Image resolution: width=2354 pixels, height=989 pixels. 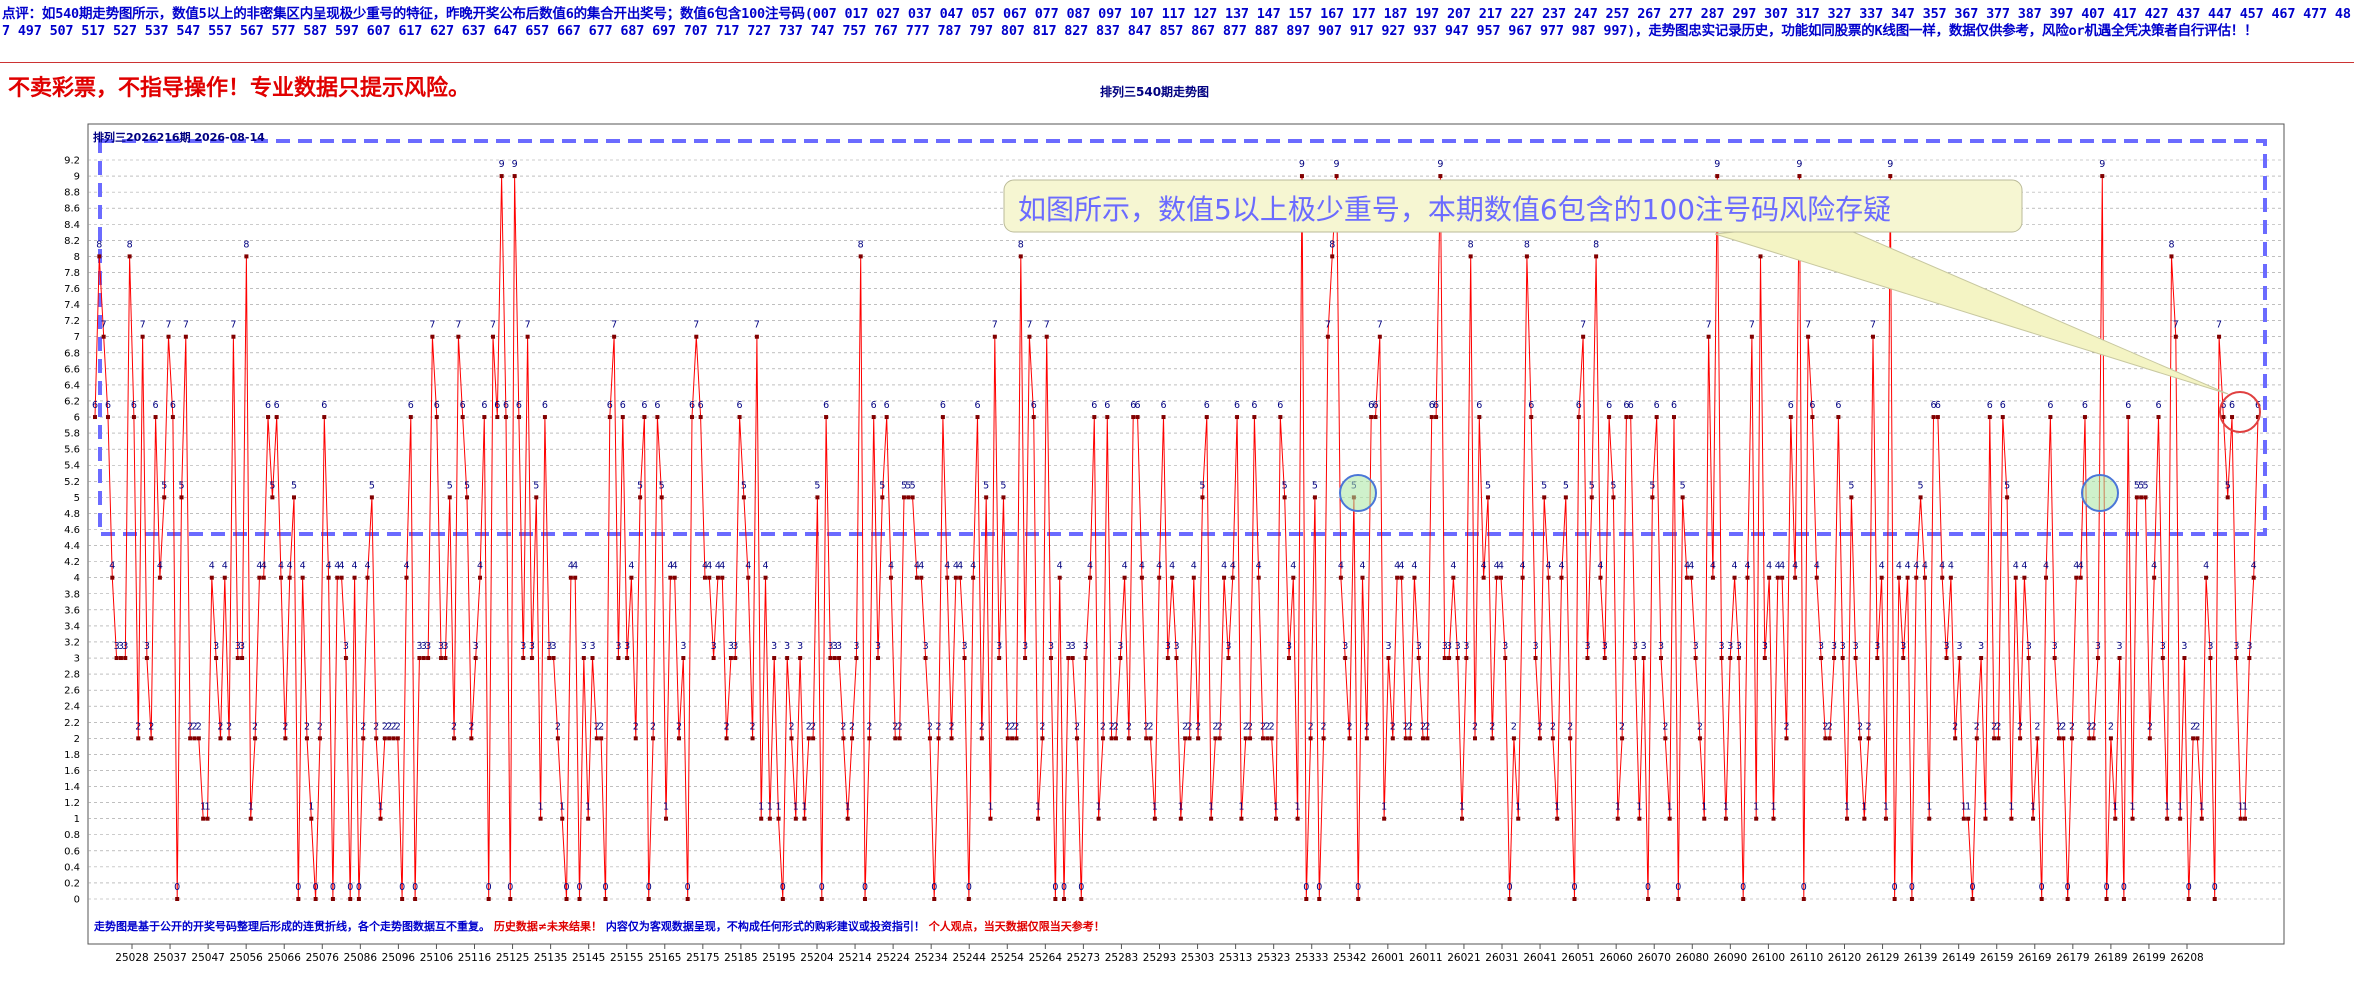 What do you see at coordinates (1958, 958) in the screenshot?
I see `x-tick-label: 26149` at bounding box center [1958, 958].